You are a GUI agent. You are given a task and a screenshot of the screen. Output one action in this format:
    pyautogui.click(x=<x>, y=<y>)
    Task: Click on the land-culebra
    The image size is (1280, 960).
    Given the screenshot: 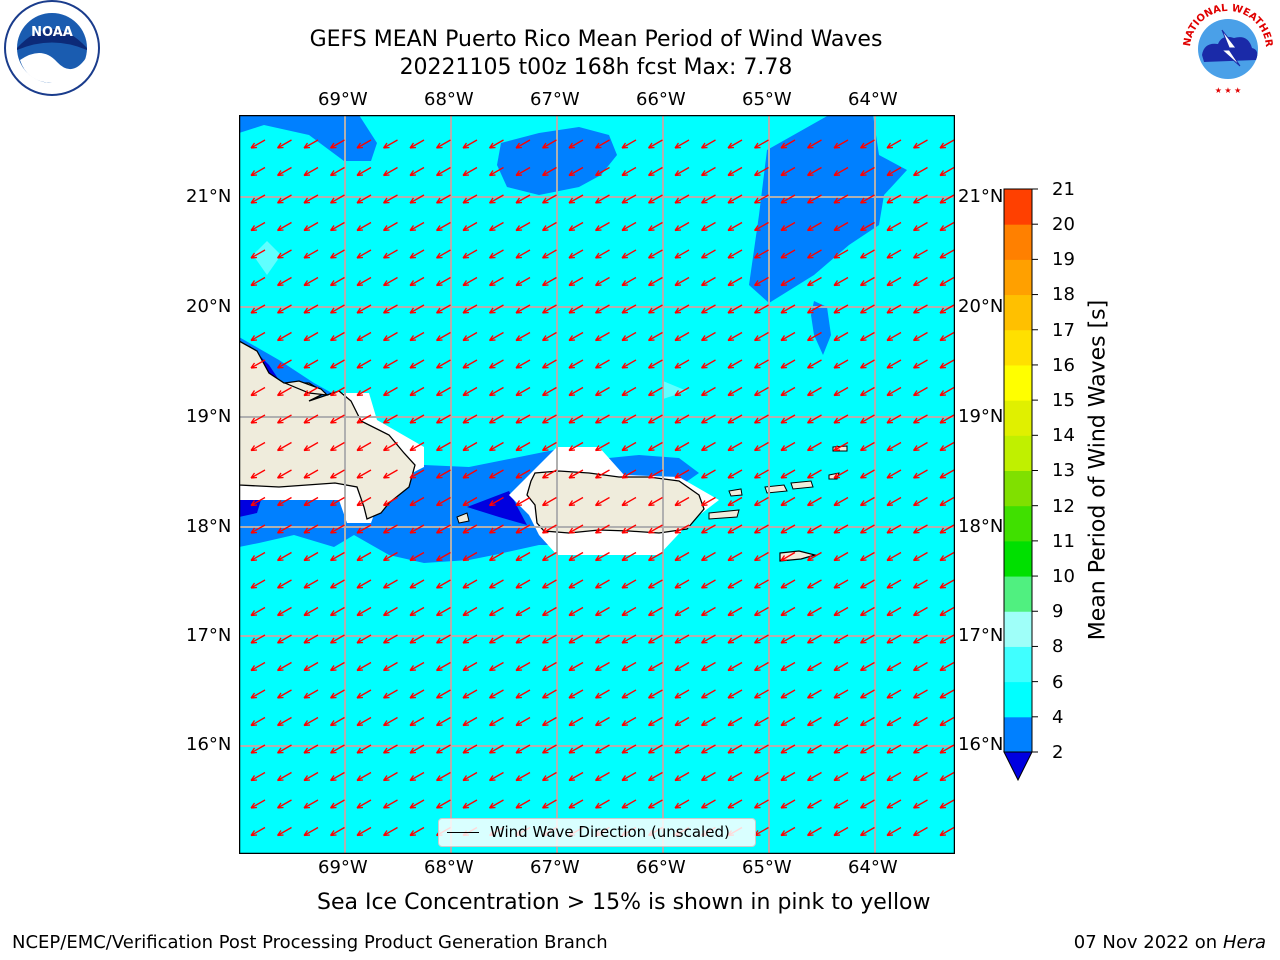 What is the action you would take?
    pyautogui.click(x=735, y=492)
    